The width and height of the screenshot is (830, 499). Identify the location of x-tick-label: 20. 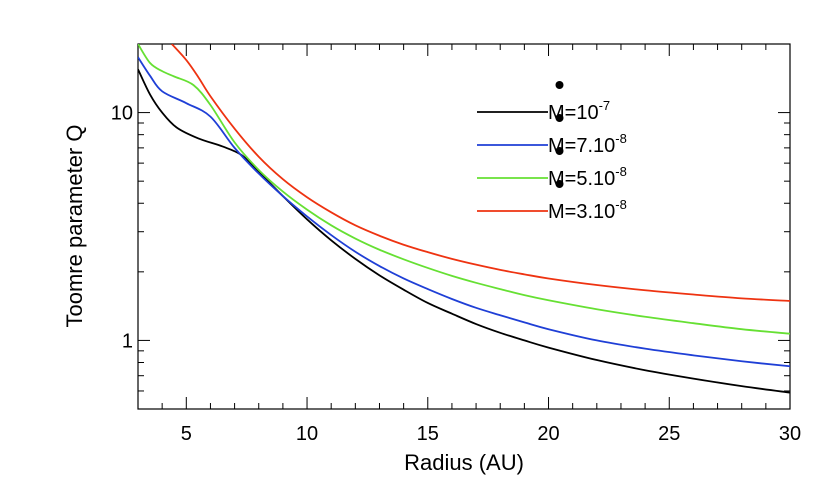
(548, 434).